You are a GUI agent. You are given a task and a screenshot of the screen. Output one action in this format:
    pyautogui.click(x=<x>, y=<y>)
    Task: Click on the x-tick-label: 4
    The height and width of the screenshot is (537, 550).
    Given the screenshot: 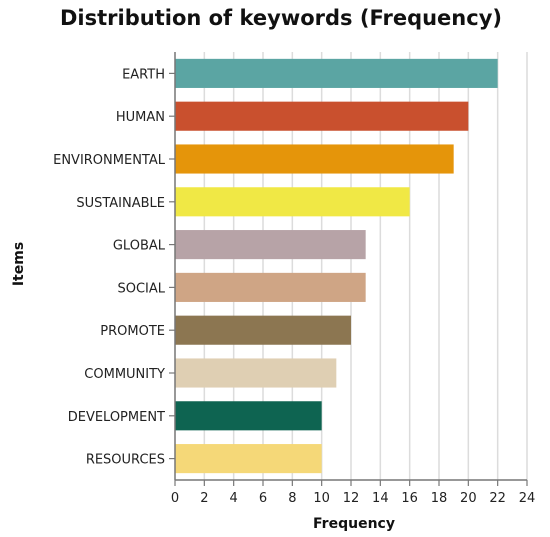 What is the action you would take?
    pyautogui.click(x=234, y=498)
    